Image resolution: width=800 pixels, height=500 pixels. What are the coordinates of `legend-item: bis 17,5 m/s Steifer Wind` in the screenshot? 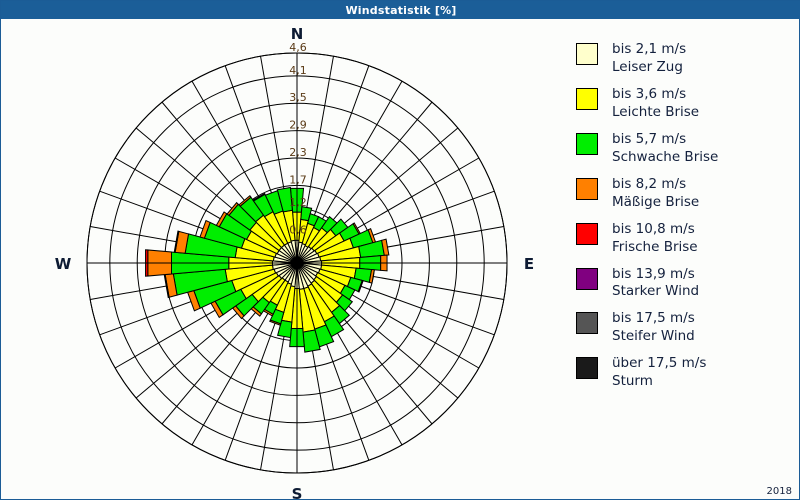 It's located at (686, 328).